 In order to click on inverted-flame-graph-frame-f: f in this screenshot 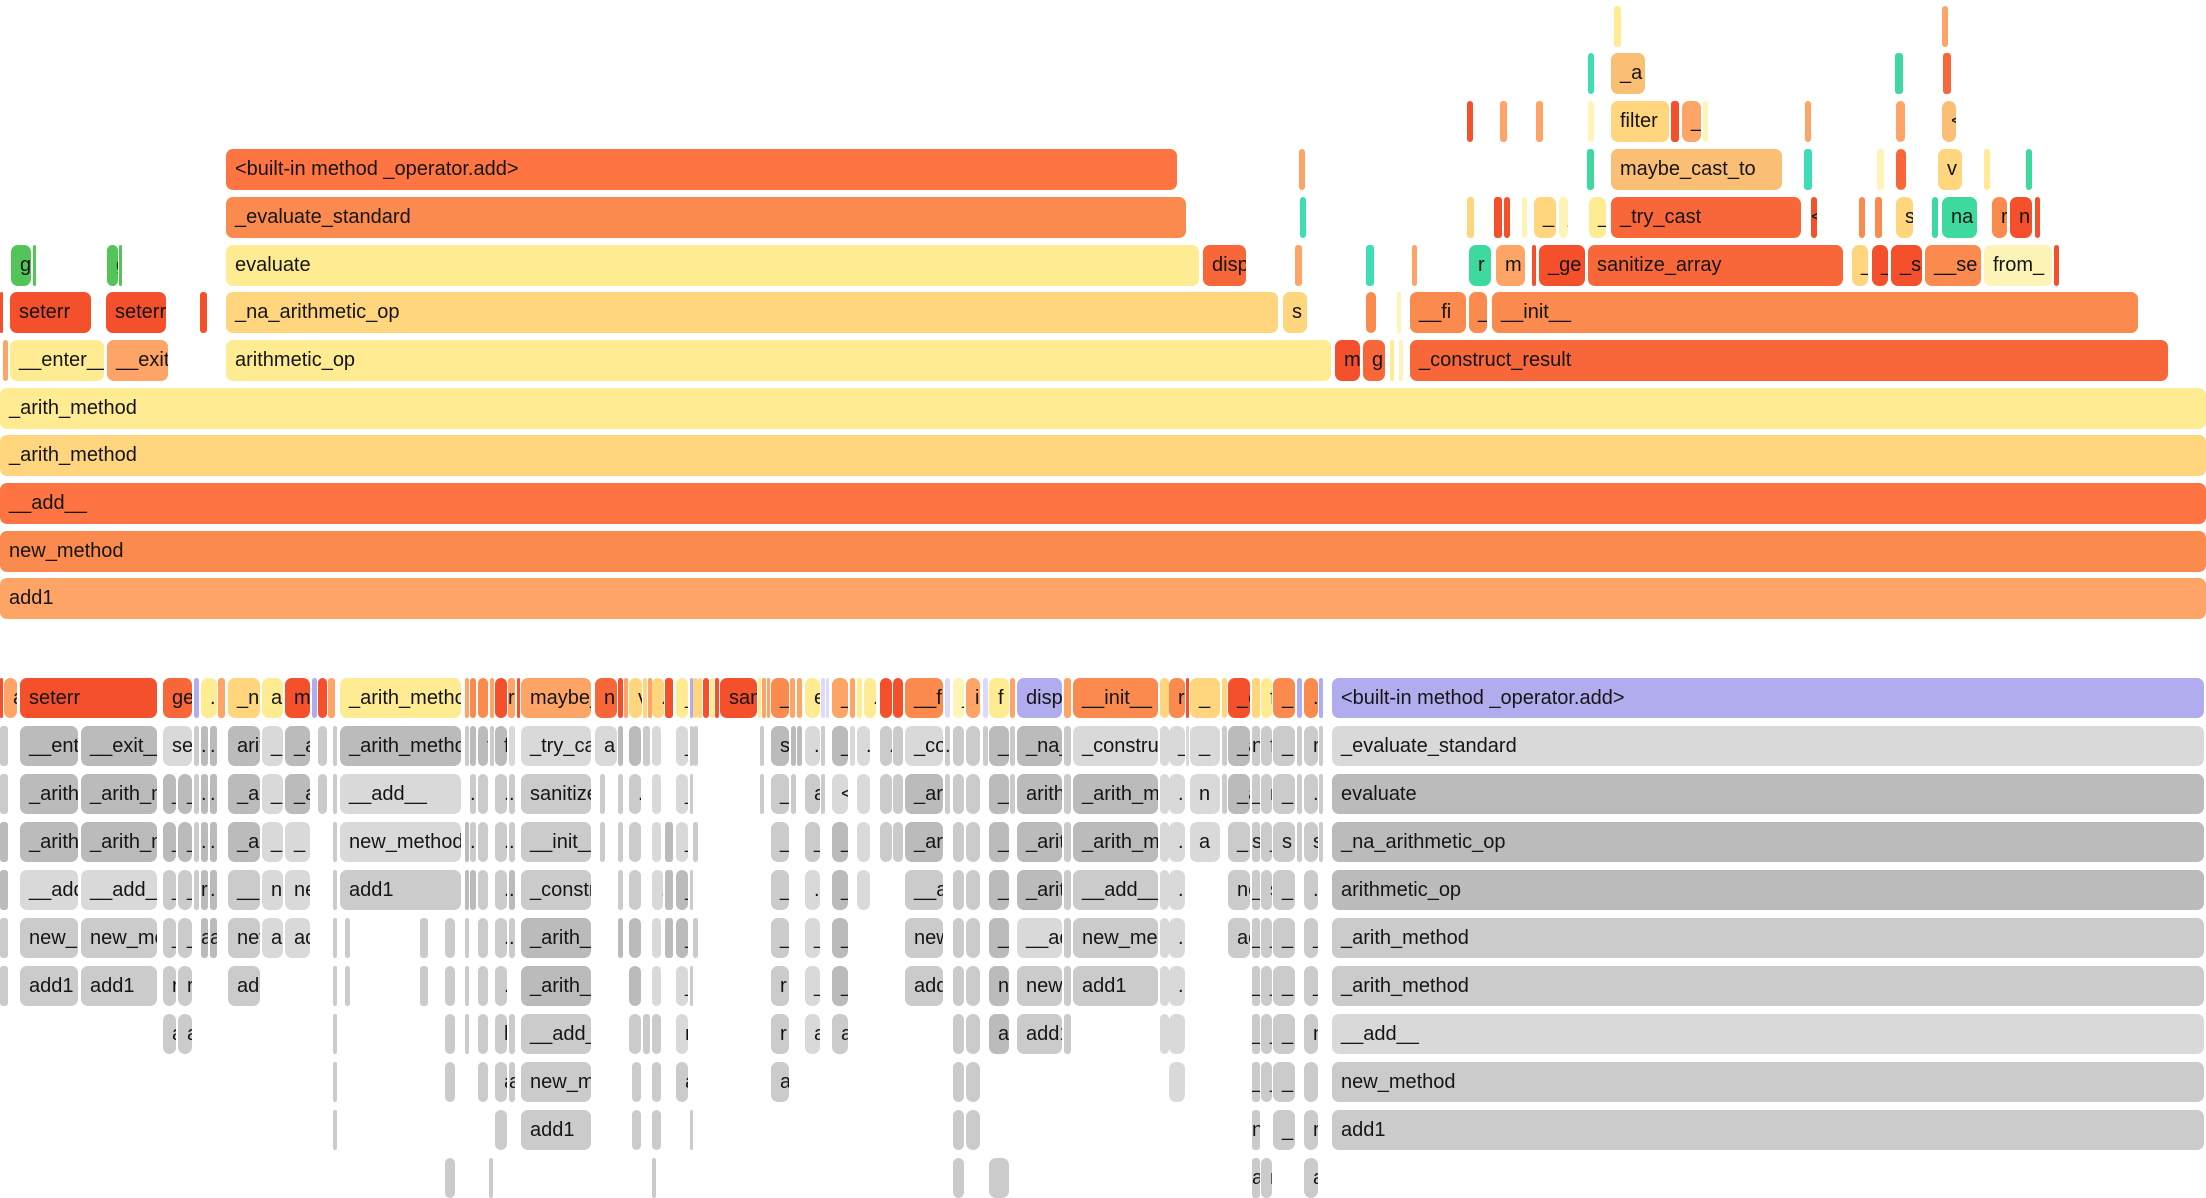, I will do `click(999, 698)`.